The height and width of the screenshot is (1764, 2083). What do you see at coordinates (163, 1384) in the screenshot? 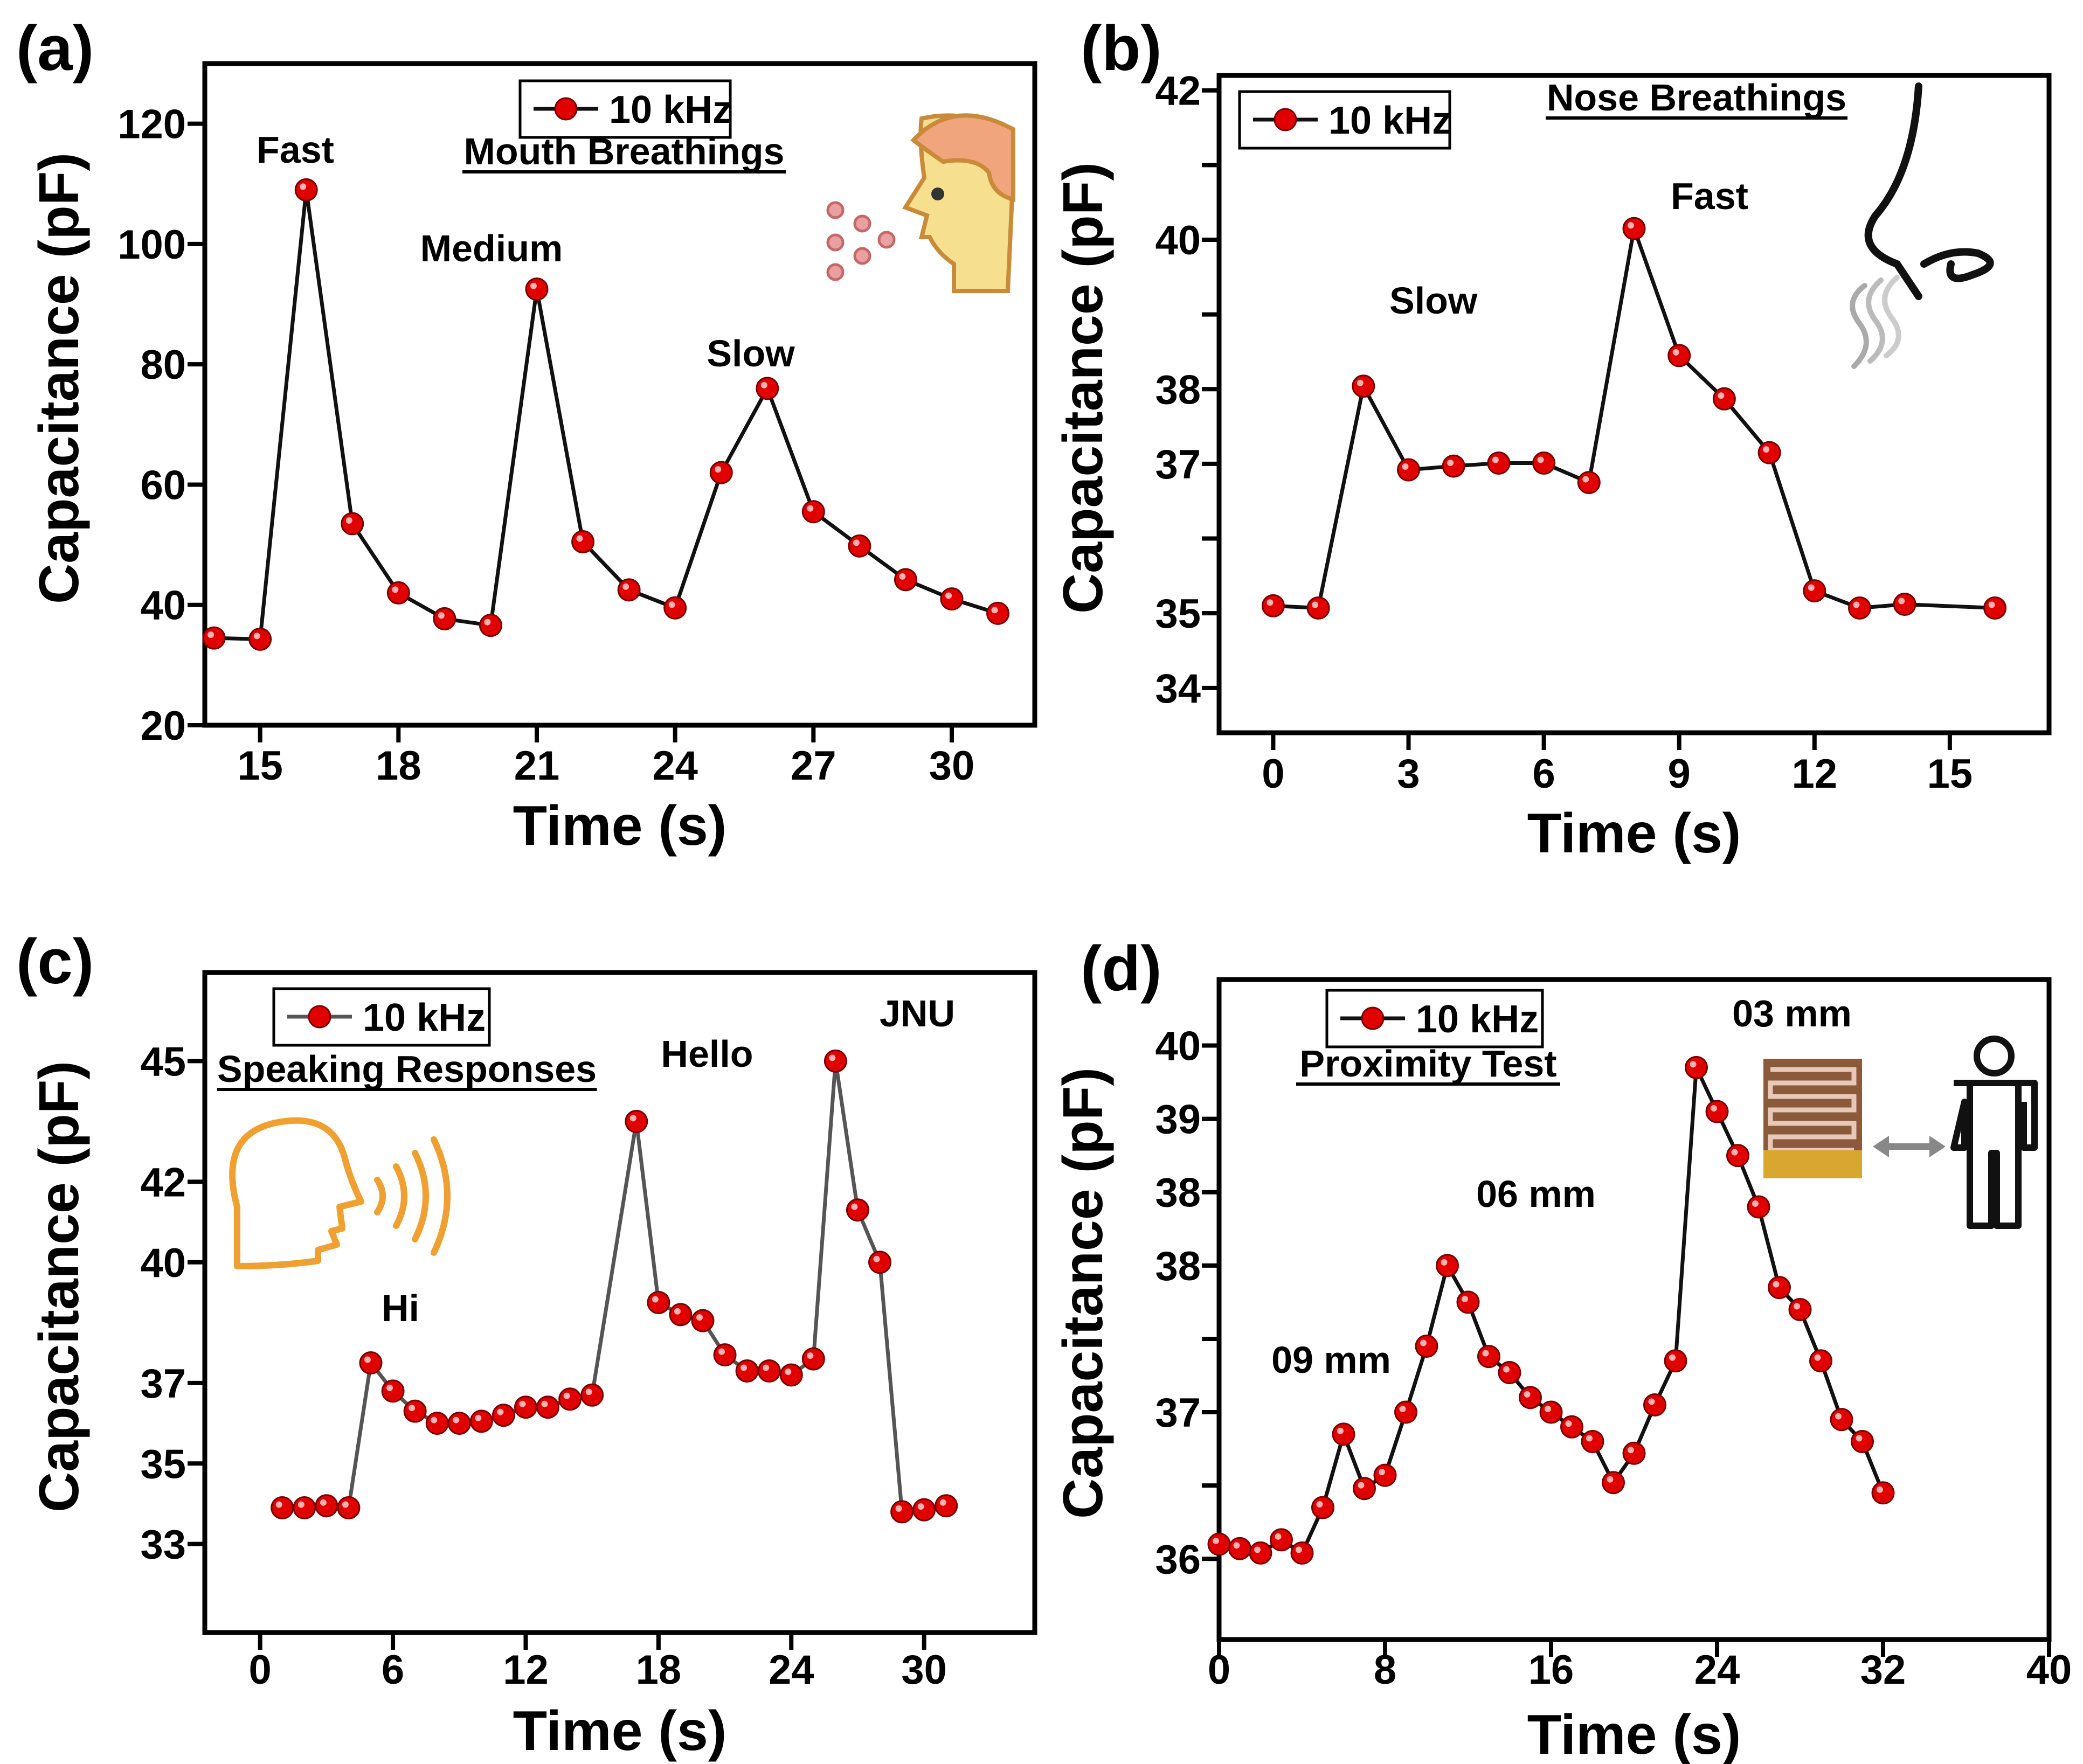
I see `y-tick-label: 37` at bounding box center [163, 1384].